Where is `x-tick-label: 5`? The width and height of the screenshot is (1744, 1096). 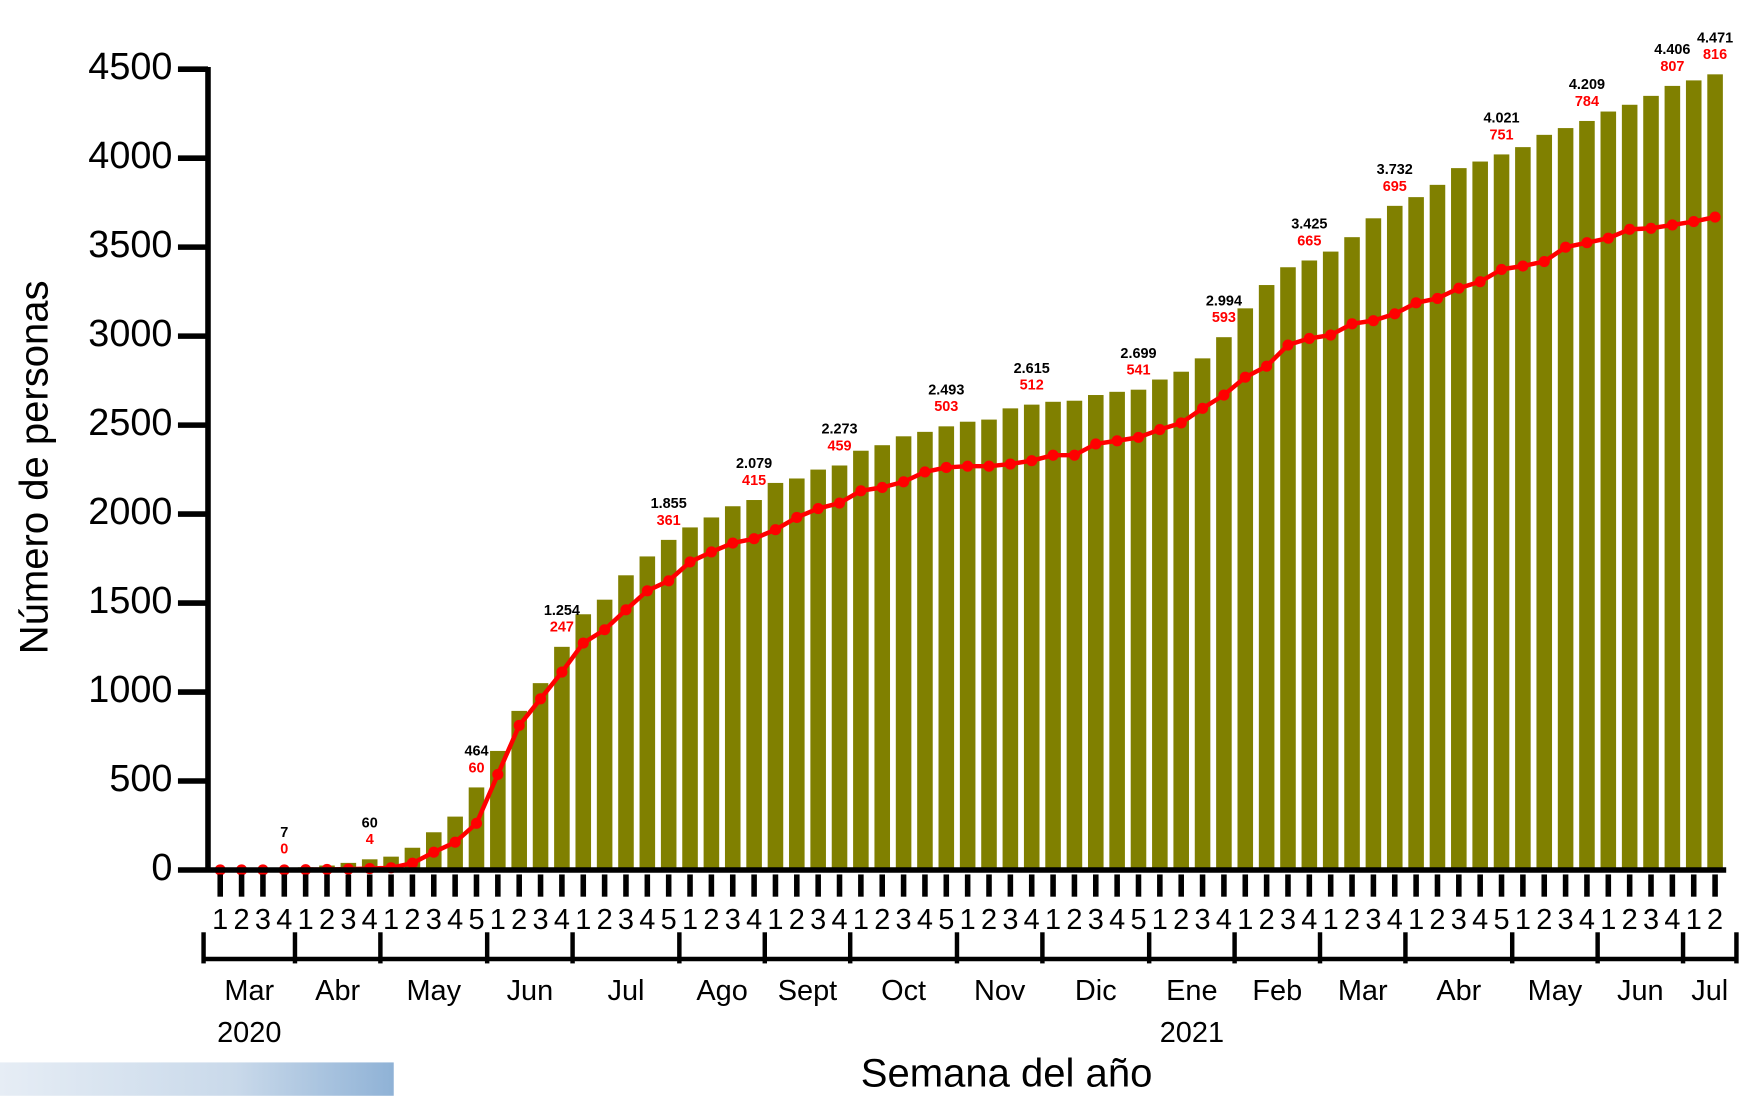
x-tick-label: 5 is located at coordinates (1501, 920).